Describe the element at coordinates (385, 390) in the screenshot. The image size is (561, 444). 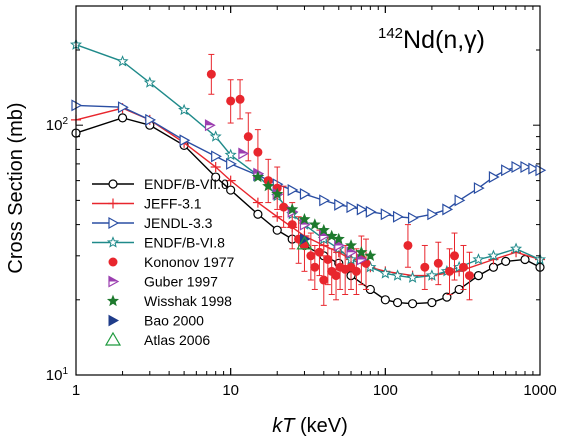
I see `x-tick-label: 100` at that location.